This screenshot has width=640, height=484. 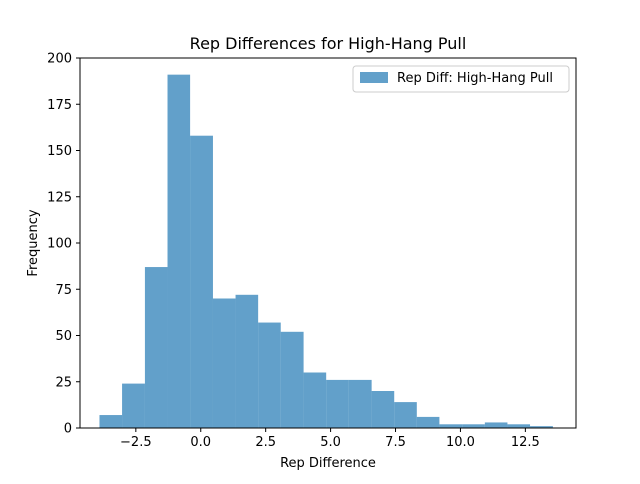 I want to click on y-ticks-group: 0 25 50 75 100 125 150 175 200, so click(x=63, y=244).